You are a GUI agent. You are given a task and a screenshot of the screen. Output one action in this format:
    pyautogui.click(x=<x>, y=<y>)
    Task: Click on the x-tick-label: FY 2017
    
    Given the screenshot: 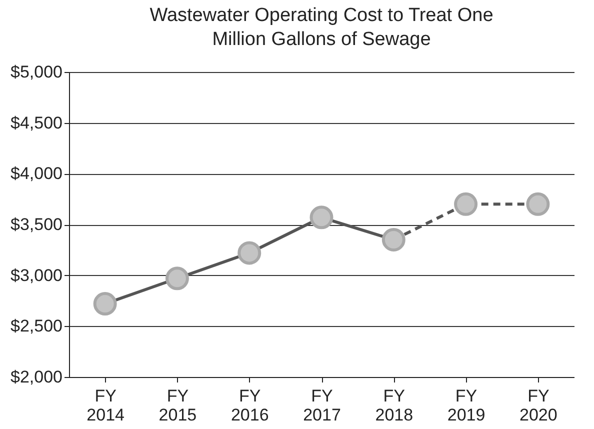 What is the action you would take?
    pyautogui.click(x=322, y=405)
    